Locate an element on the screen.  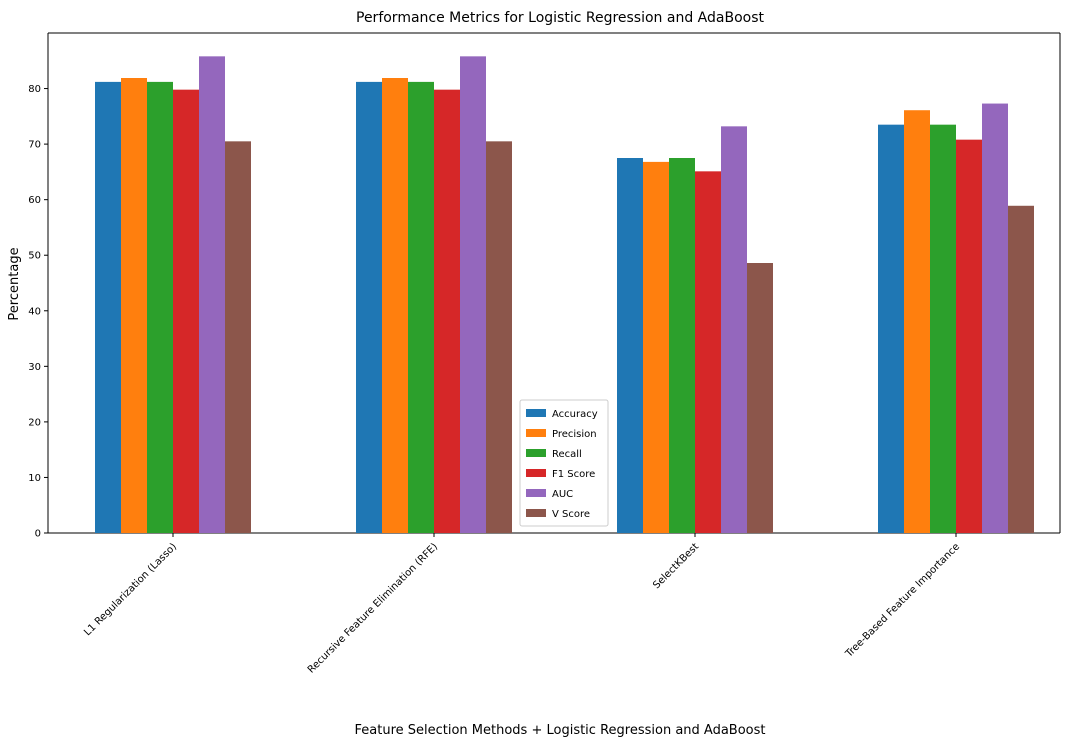
x-tick-label: L1 Regularization (Lasso) is located at coordinates (130, 589).